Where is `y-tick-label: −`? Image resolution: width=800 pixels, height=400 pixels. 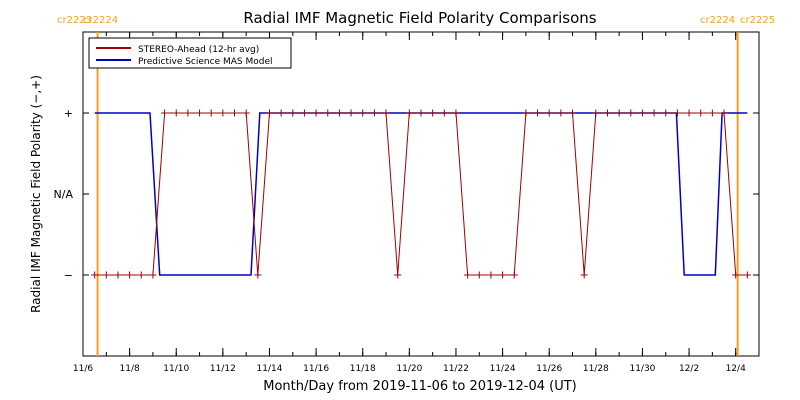 y-tick-label: − is located at coordinates (68, 275).